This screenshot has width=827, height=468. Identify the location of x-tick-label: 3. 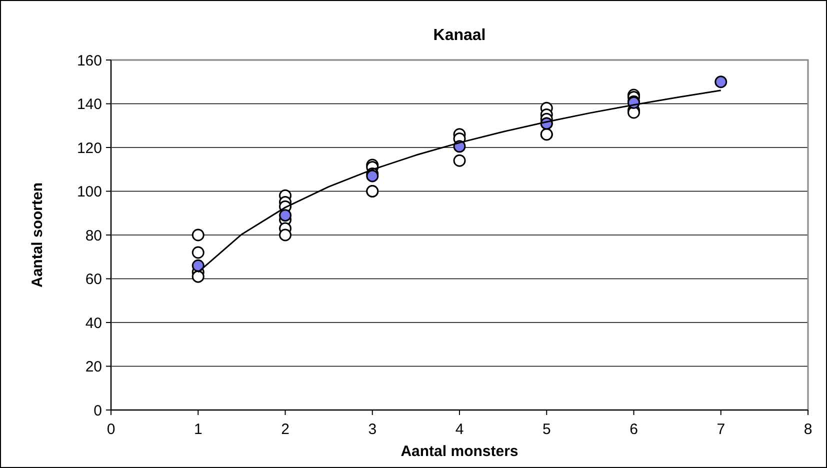
(372, 429).